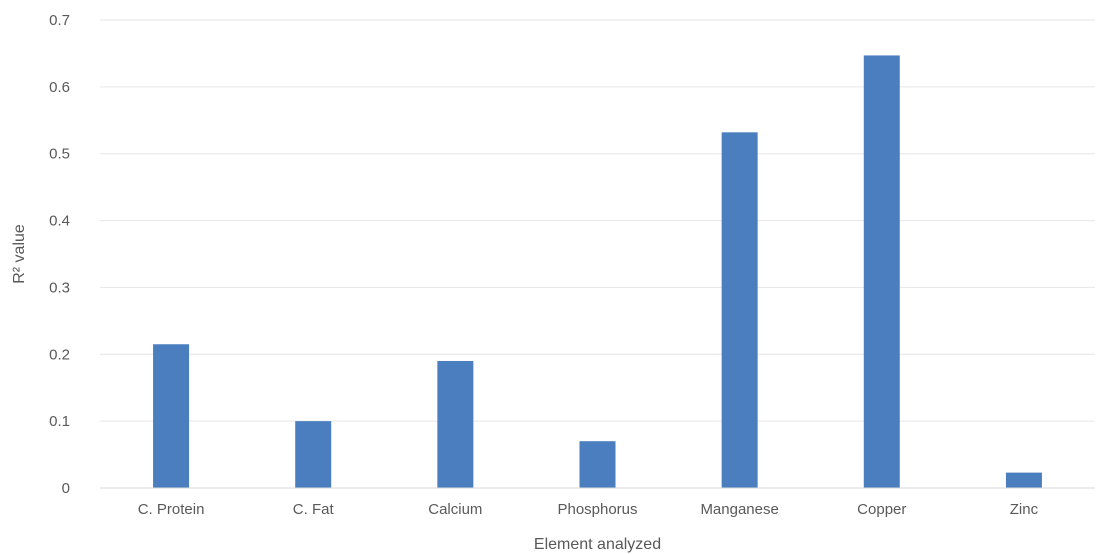 The width and height of the screenshot is (1111, 554). What do you see at coordinates (171, 416) in the screenshot?
I see `bar-c-protein` at bounding box center [171, 416].